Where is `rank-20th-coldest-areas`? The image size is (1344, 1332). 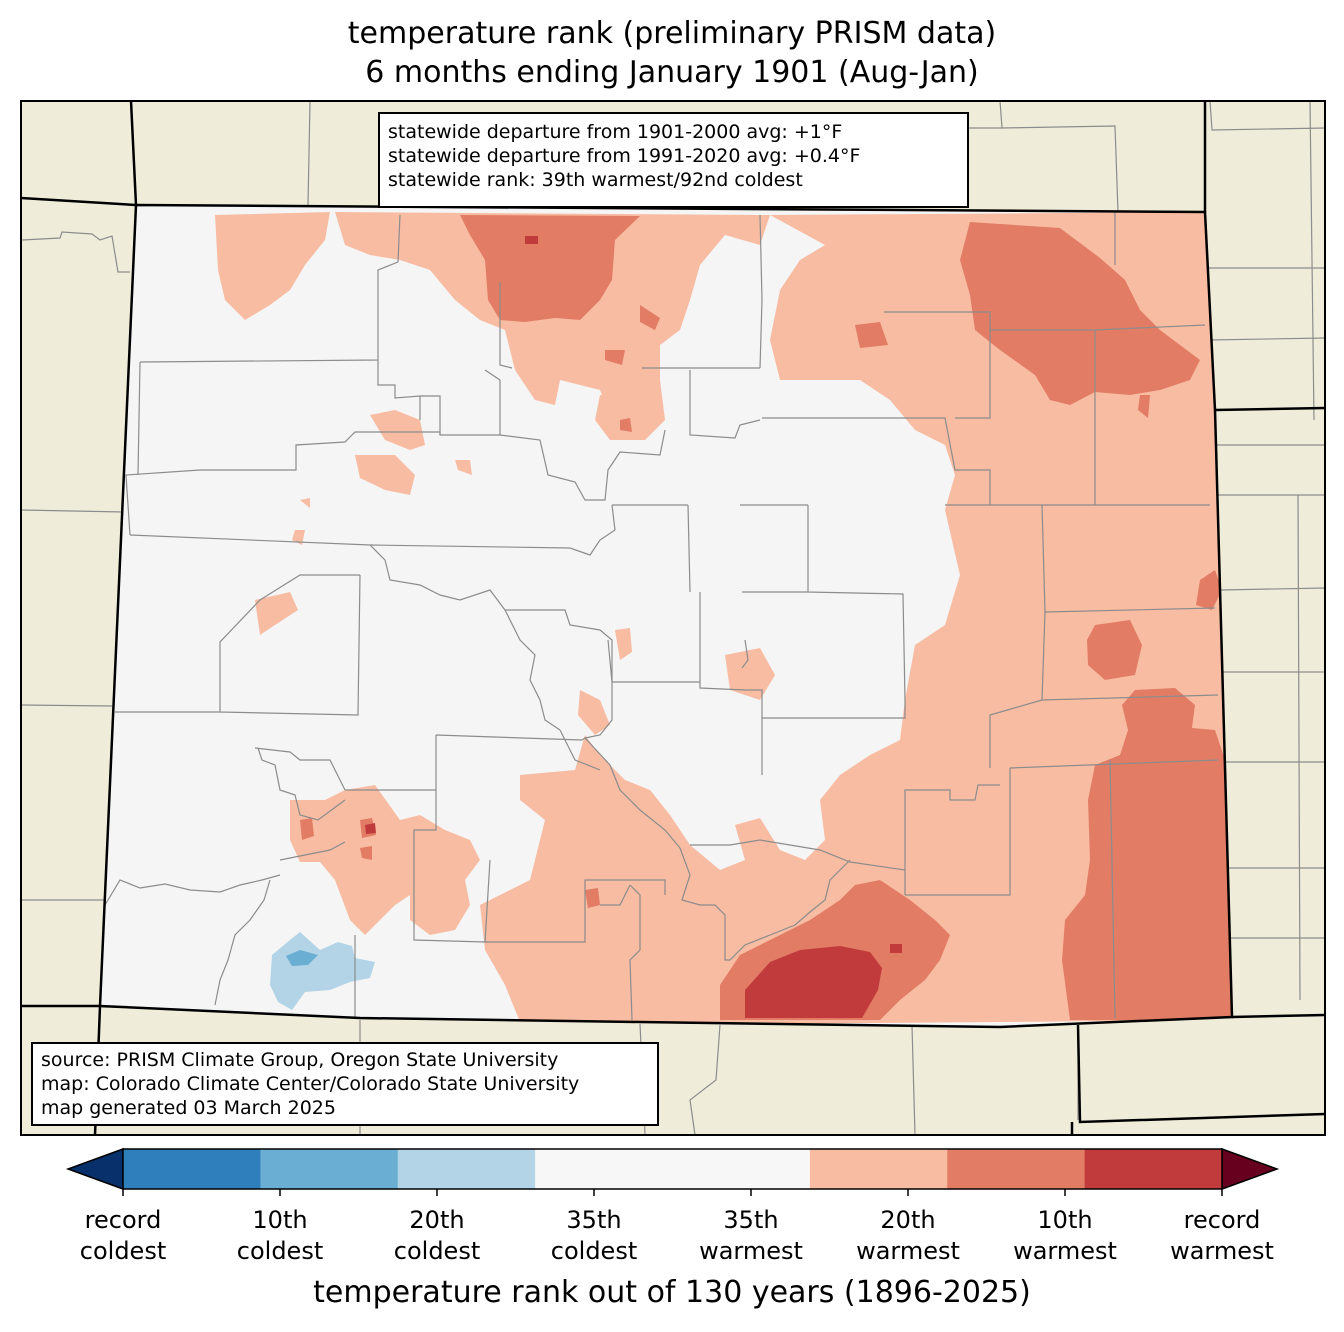
rank-20th-coldest-areas is located at coordinates (302, 958).